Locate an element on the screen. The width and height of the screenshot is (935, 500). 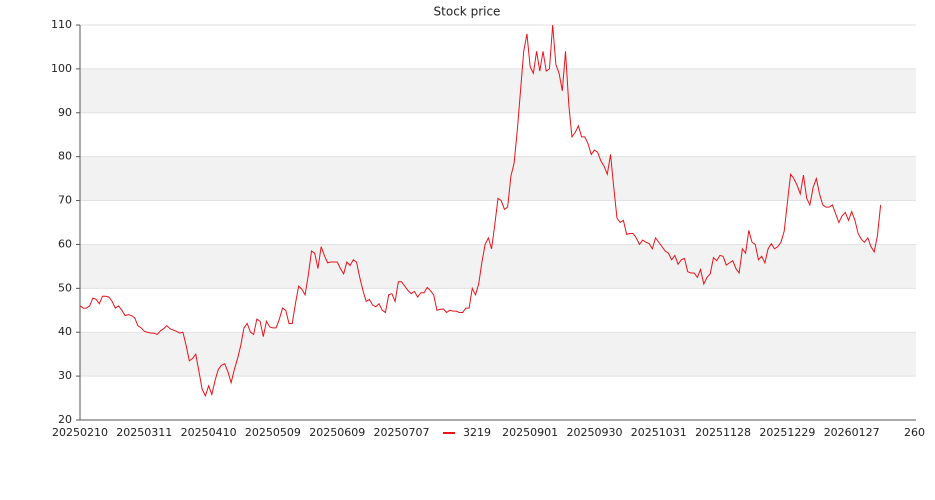
legend-label: 3219 is located at coordinates (477, 432).